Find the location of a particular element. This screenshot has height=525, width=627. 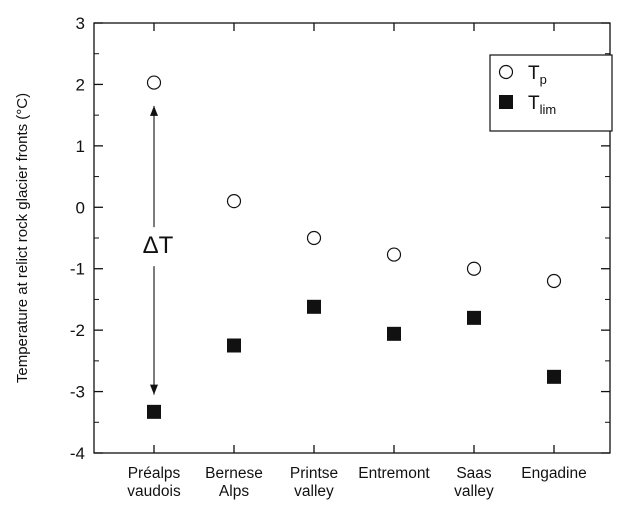

legend-subscript: p is located at coordinates (543, 79).